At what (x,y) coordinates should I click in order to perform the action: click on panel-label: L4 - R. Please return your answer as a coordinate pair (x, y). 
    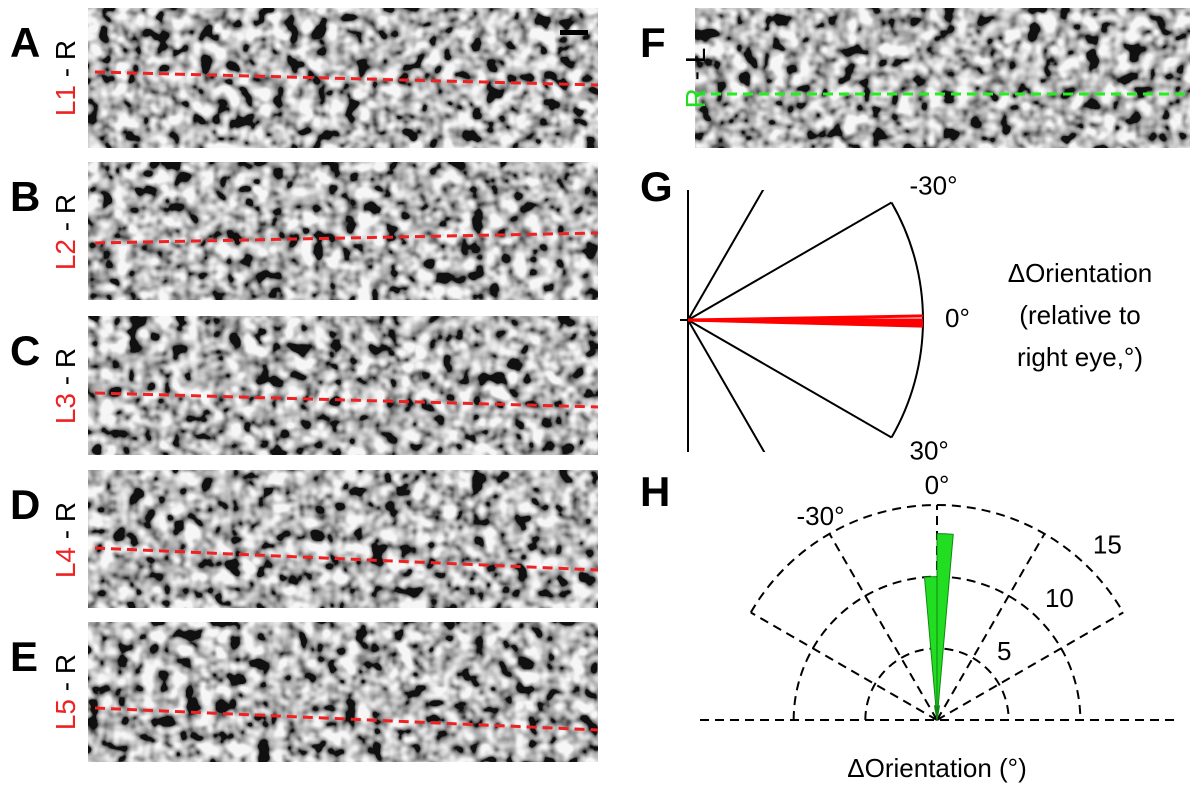
    Looking at the image, I should click on (65, 540).